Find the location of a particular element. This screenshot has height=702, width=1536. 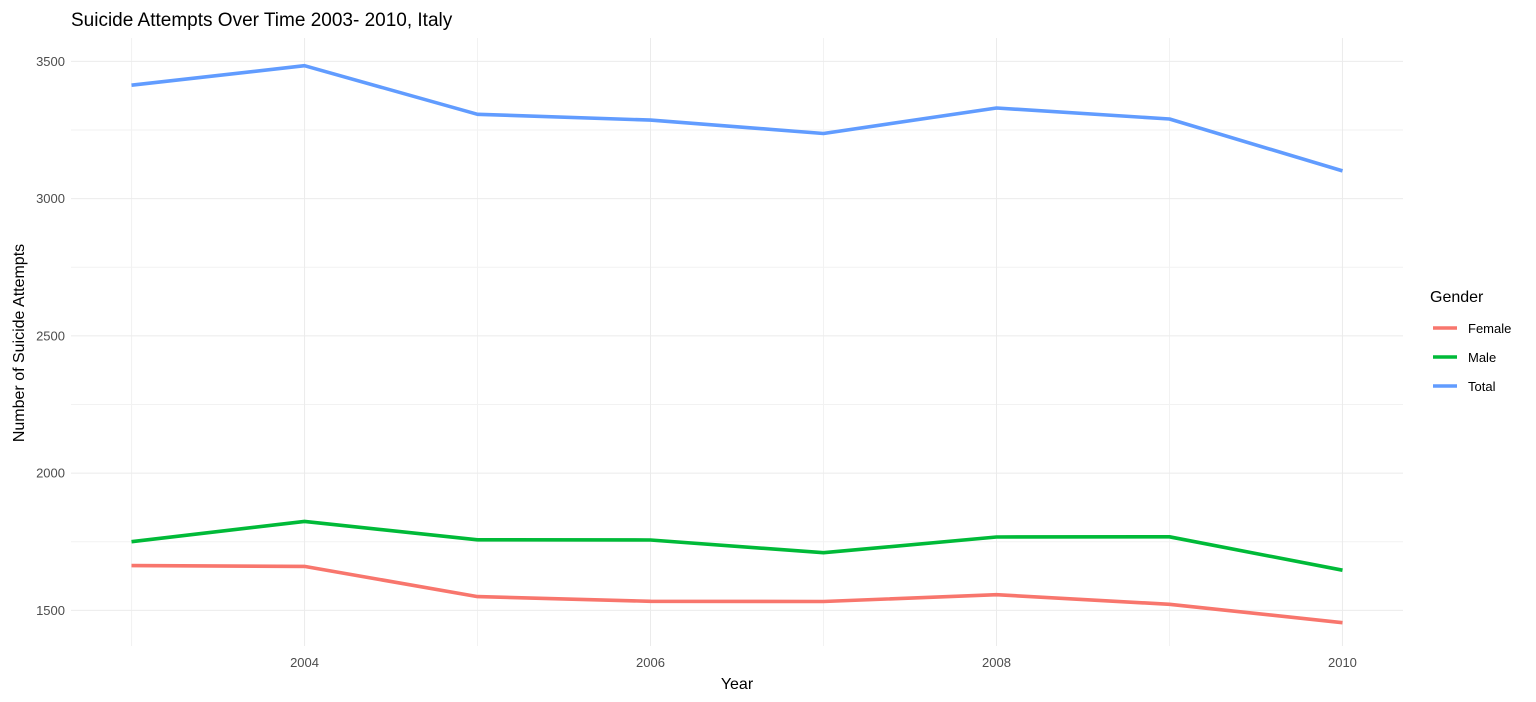

y-axis-title: Number of Suicide Attempts is located at coordinates (19, 343).